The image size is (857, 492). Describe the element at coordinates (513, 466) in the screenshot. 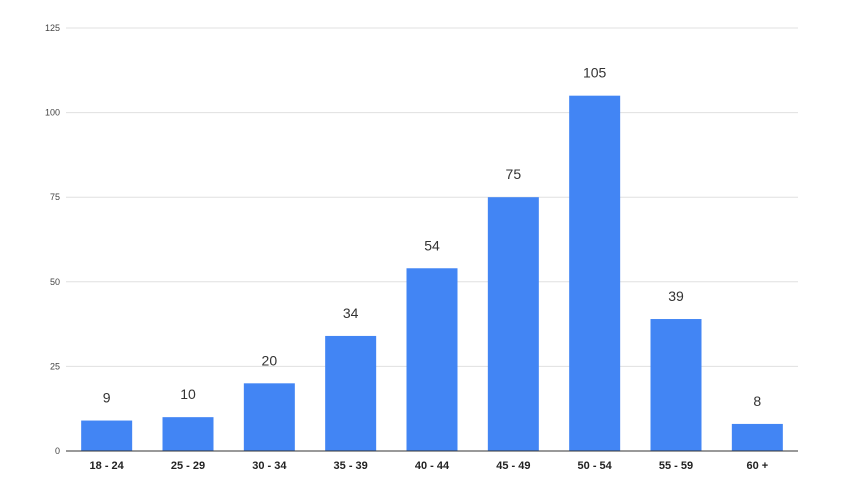

I see `x-tick-label: 45 - 49` at that location.